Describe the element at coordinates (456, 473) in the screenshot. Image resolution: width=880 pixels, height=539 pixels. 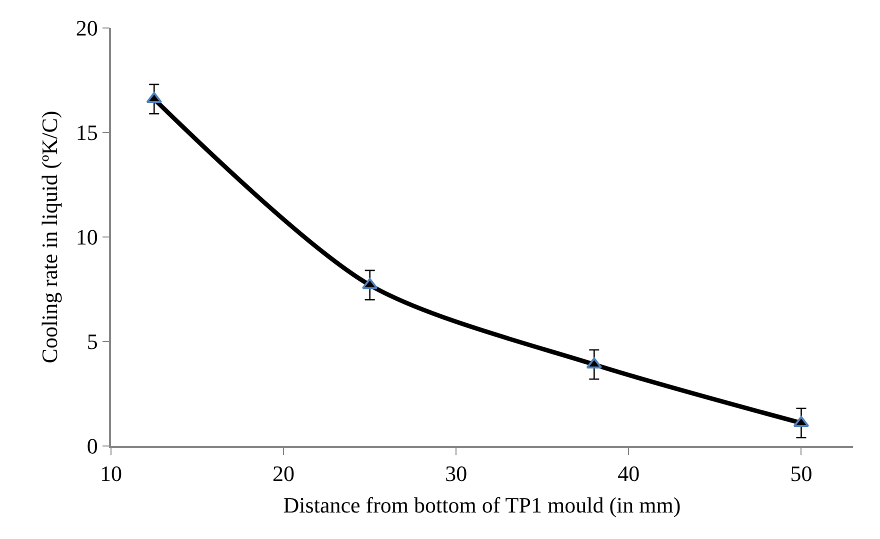
I see `x-tick-label: 30` at that location.